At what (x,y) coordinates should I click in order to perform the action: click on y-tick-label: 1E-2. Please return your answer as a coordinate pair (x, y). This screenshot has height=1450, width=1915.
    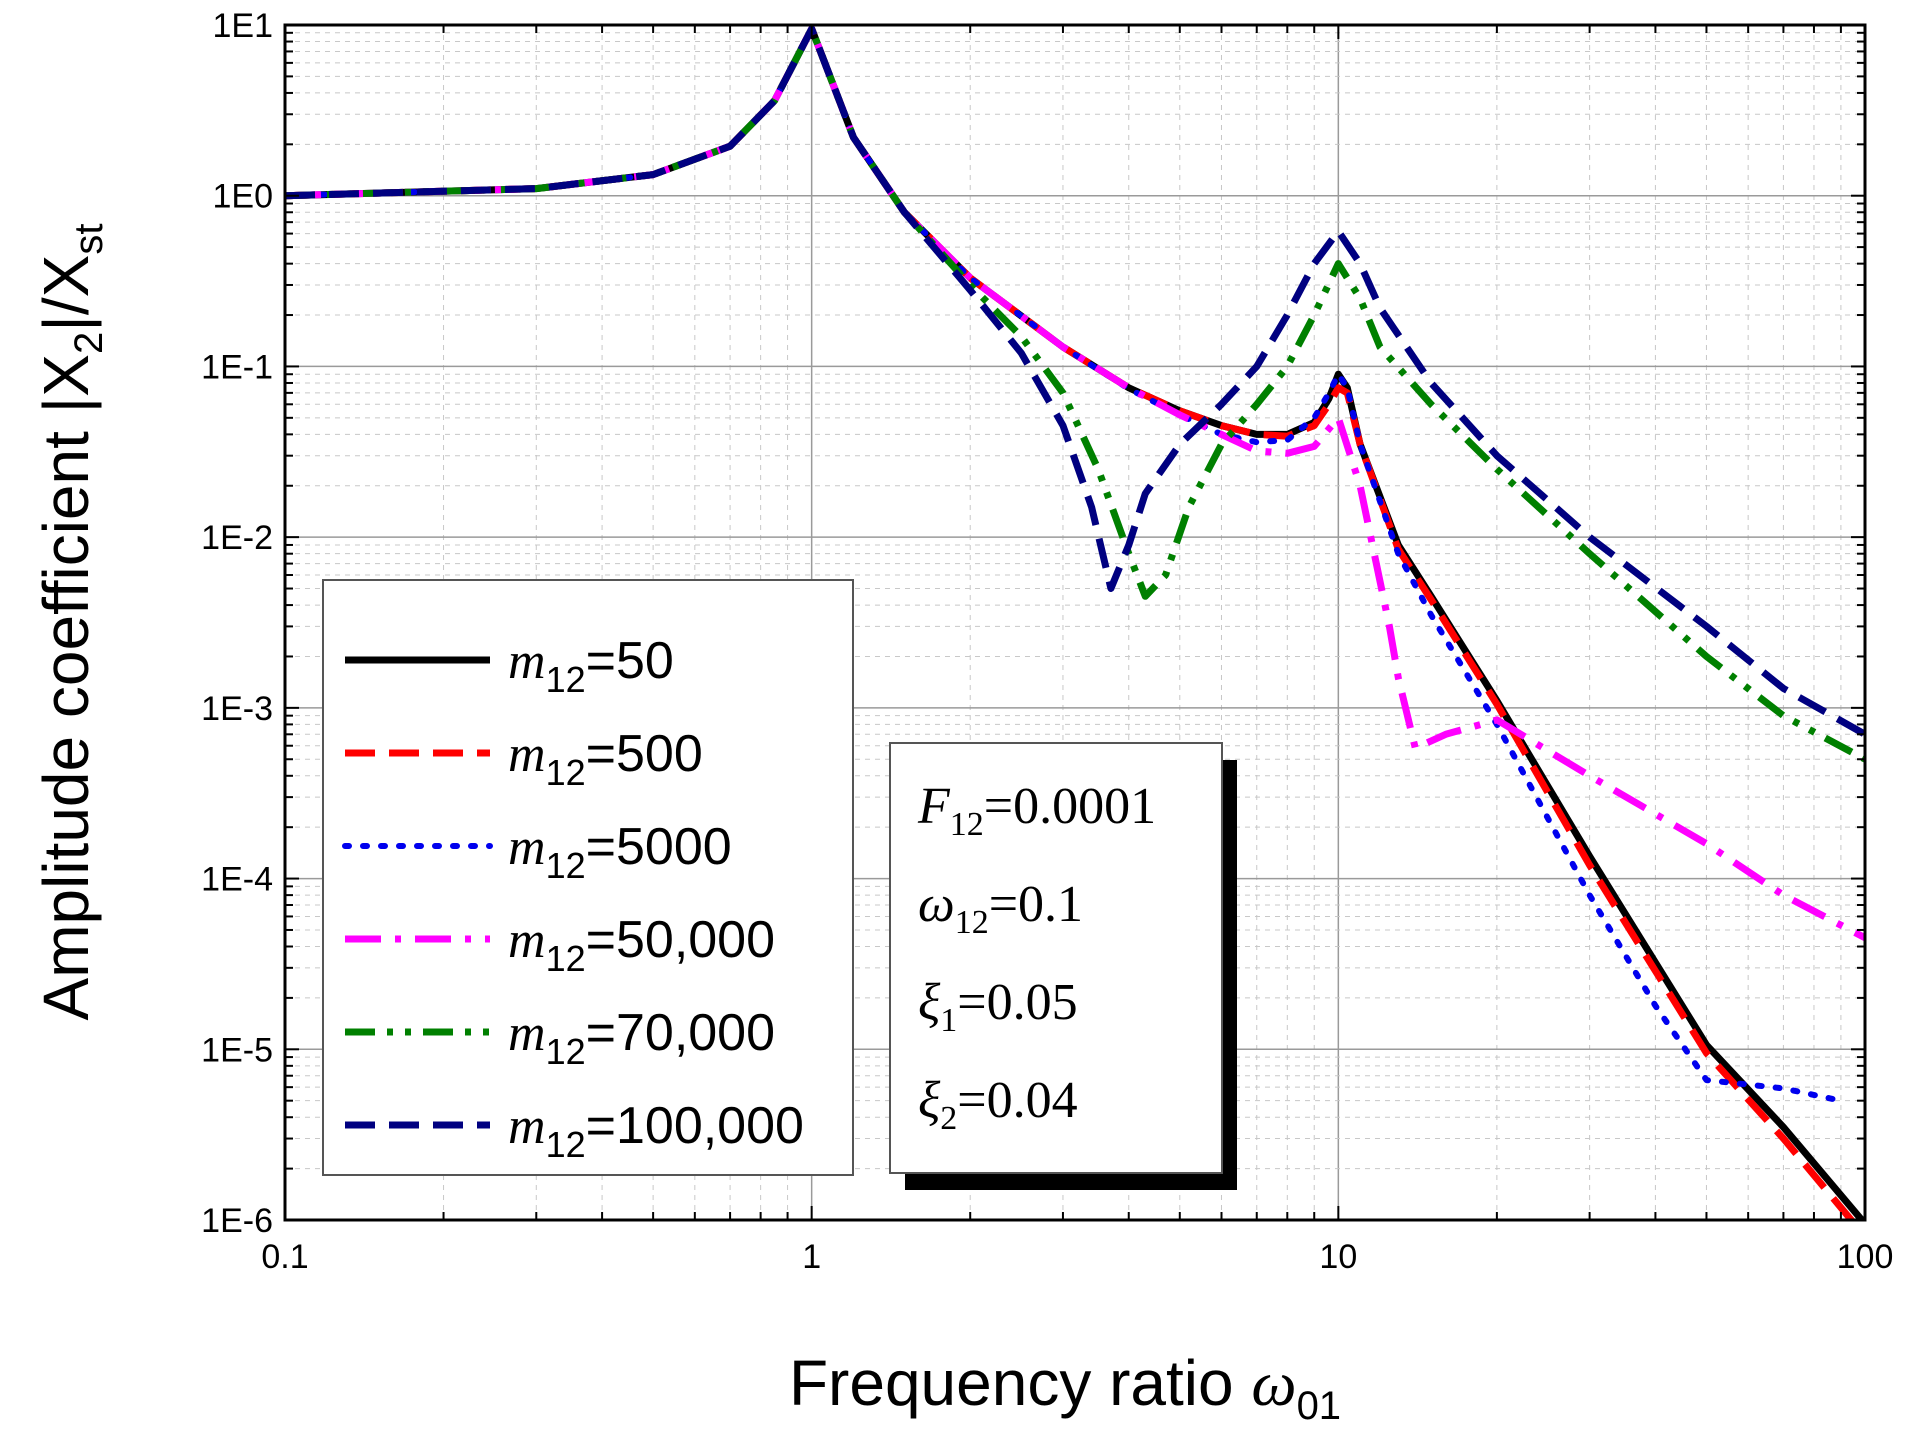
    Looking at the image, I should click on (237, 538).